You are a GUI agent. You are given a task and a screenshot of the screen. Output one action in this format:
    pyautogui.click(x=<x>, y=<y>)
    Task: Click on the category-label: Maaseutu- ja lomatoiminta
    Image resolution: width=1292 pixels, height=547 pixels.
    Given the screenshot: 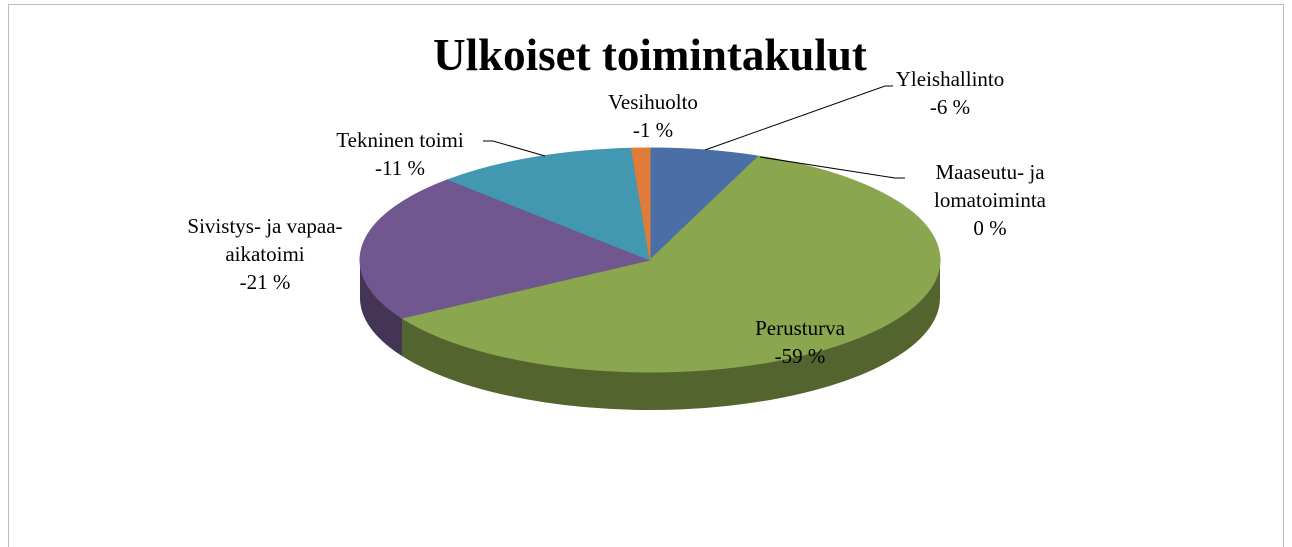 What is the action you would take?
    pyautogui.click(x=990, y=186)
    